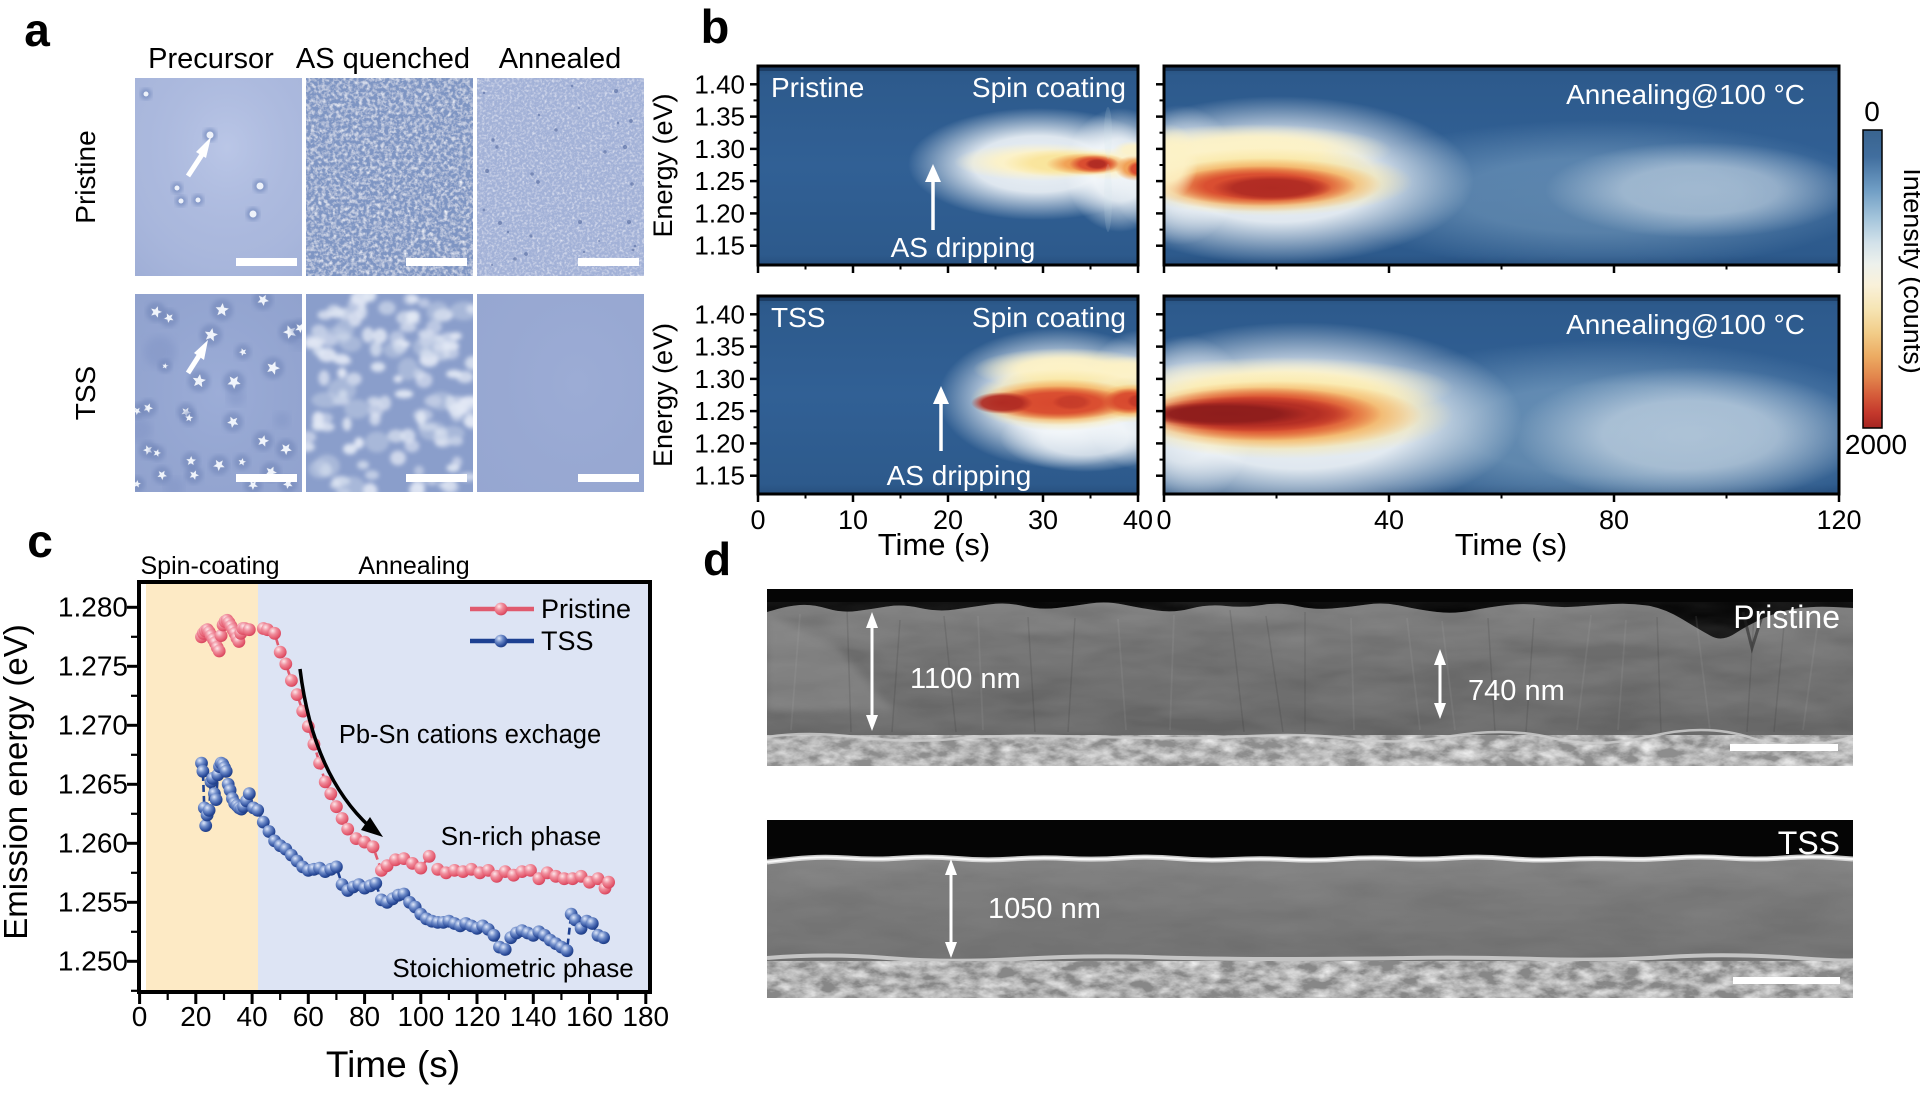 The width and height of the screenshot is (1920, 1098). What do you see at coordinates (383, 59) in the screenshot?
I see `svg-text: AS quenched` at bounding box center [383, 59].